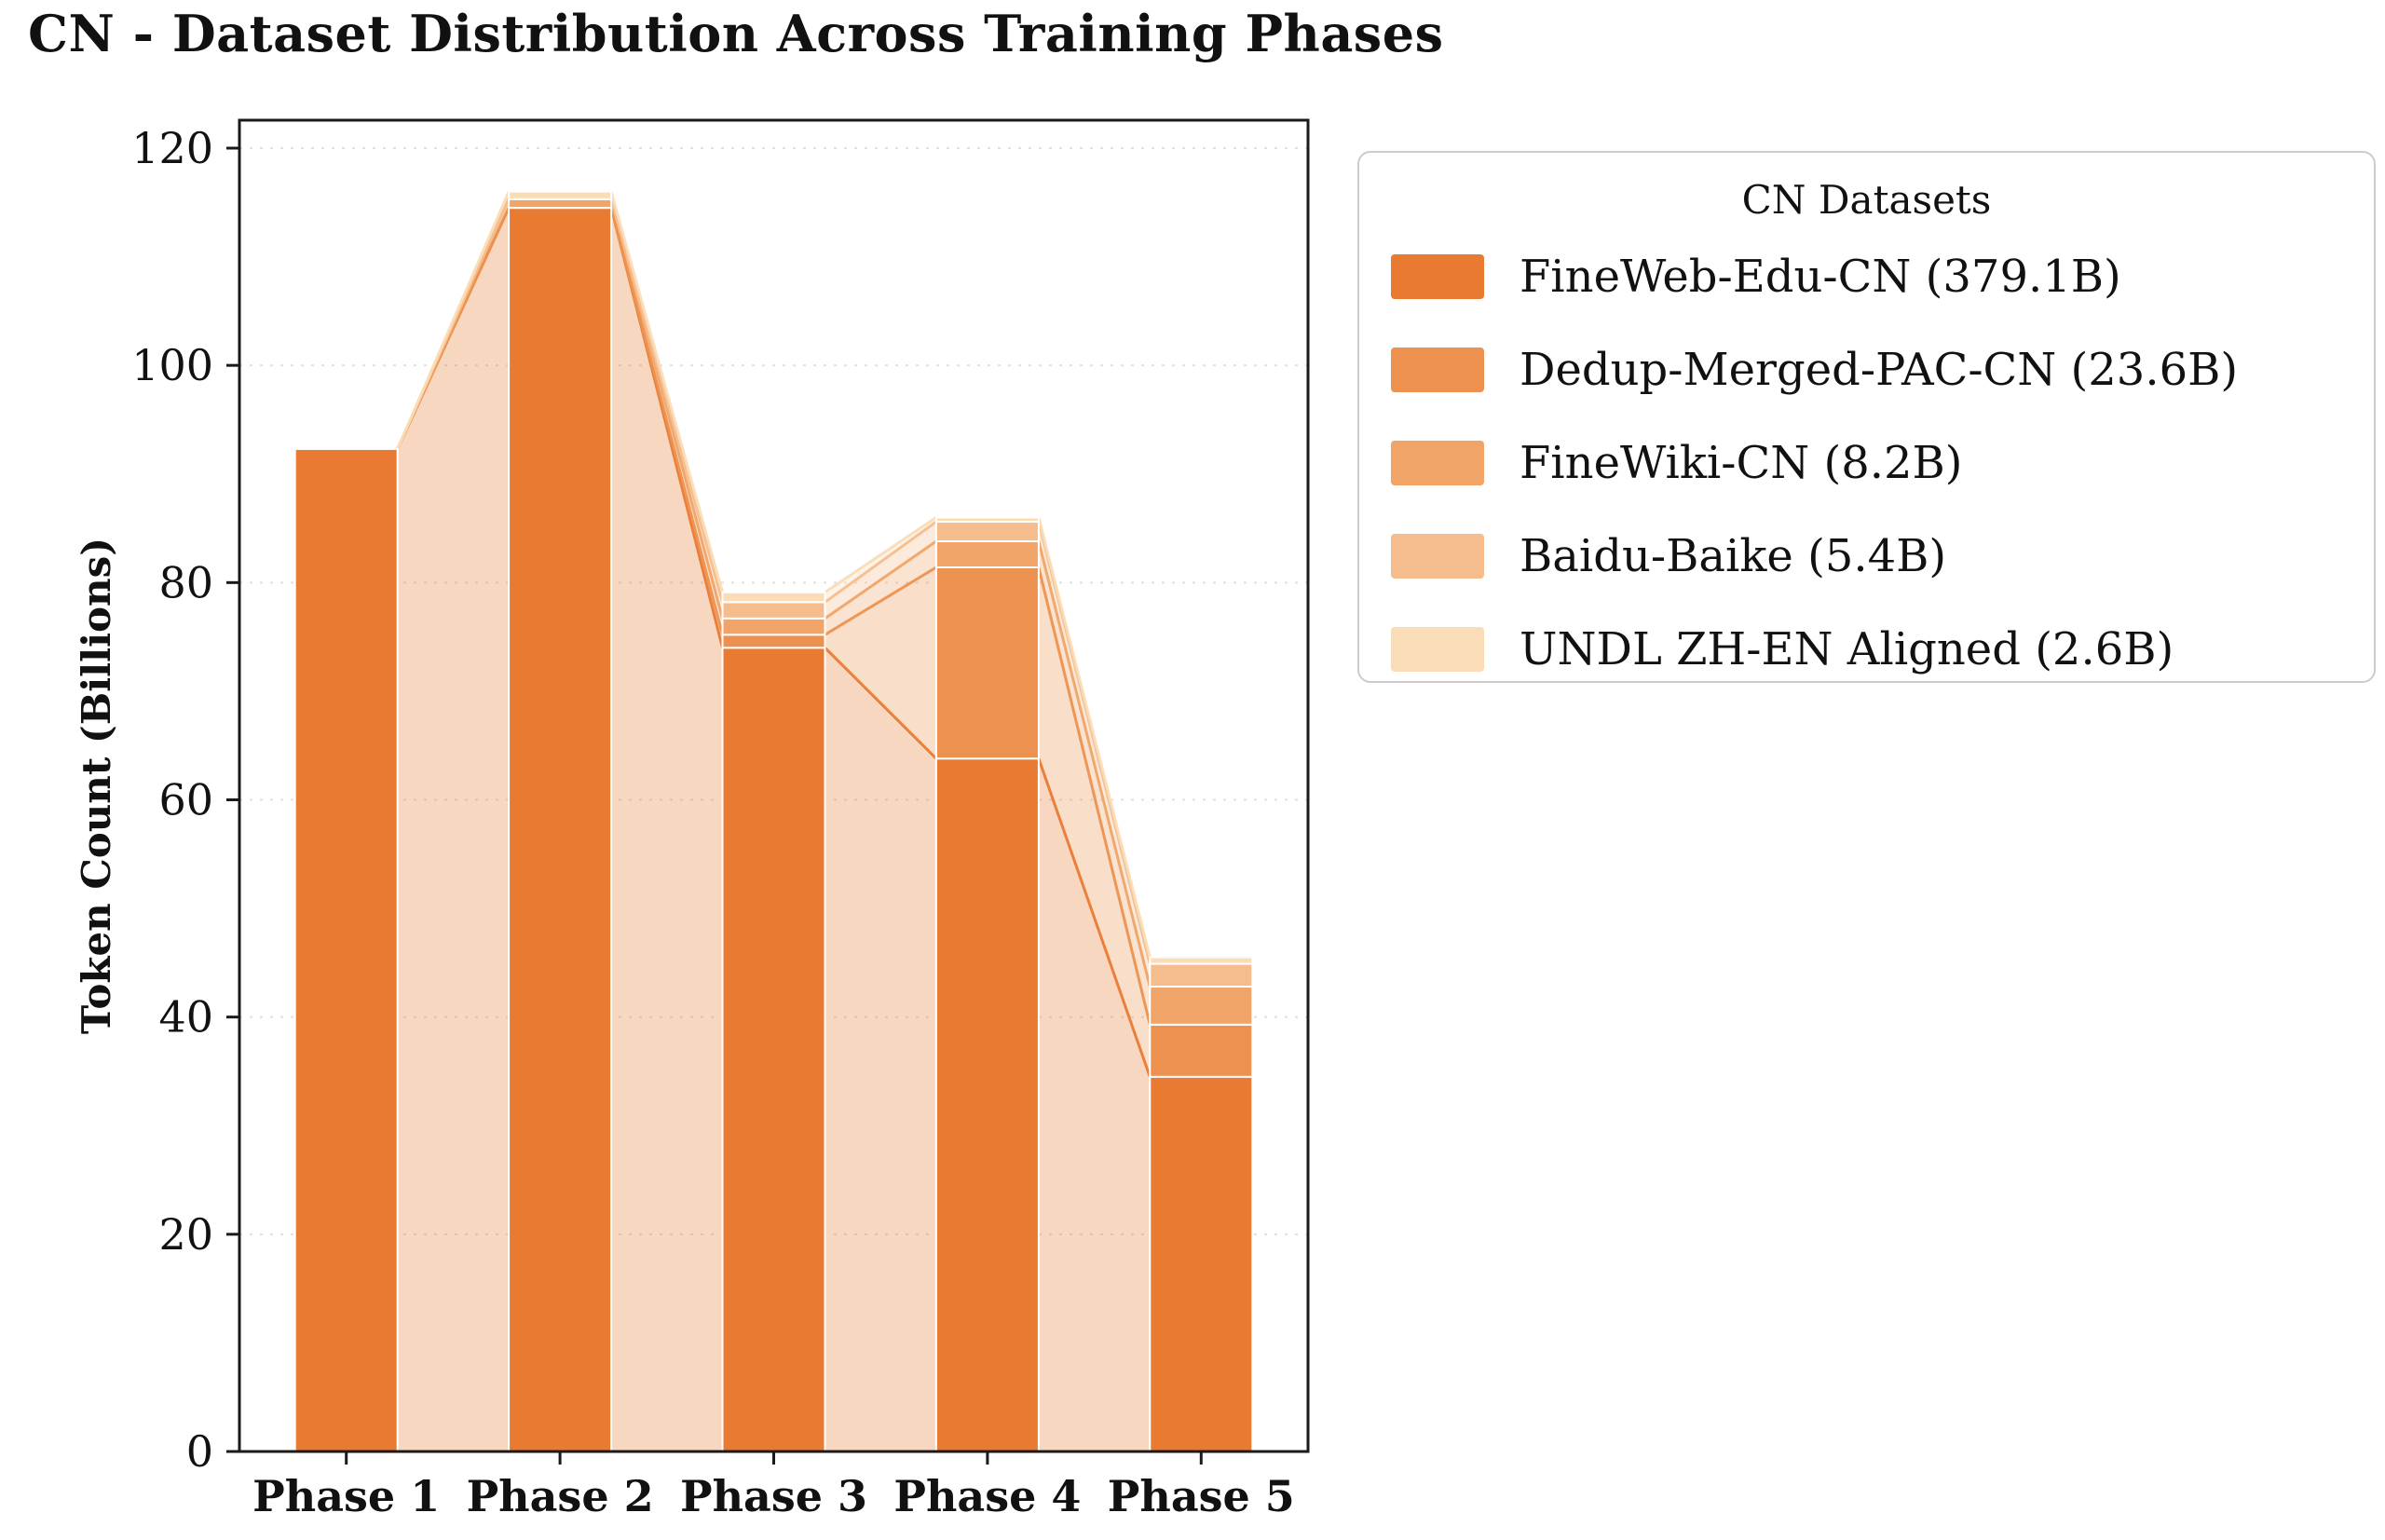  What do you see at coordinates (1201, 1496) in the screenshot?
I see `x-tick-label: Phase 5` at bounding box center [1201, 1496].